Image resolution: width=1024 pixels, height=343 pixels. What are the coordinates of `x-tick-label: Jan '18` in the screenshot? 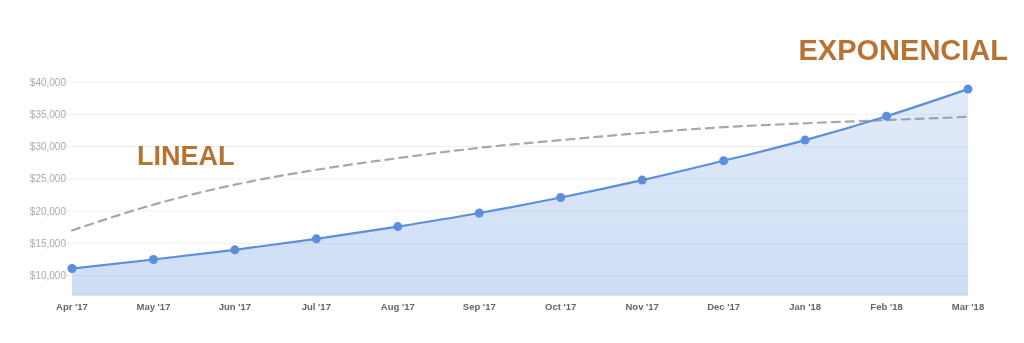 It's located at (805, 306).